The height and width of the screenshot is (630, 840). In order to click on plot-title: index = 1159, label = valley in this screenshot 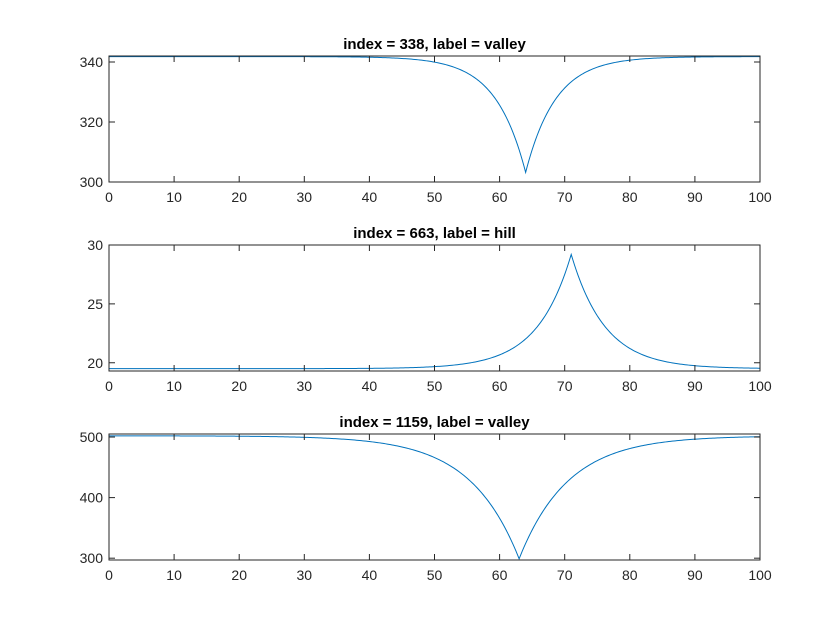, I will do `click(434, 422)`.